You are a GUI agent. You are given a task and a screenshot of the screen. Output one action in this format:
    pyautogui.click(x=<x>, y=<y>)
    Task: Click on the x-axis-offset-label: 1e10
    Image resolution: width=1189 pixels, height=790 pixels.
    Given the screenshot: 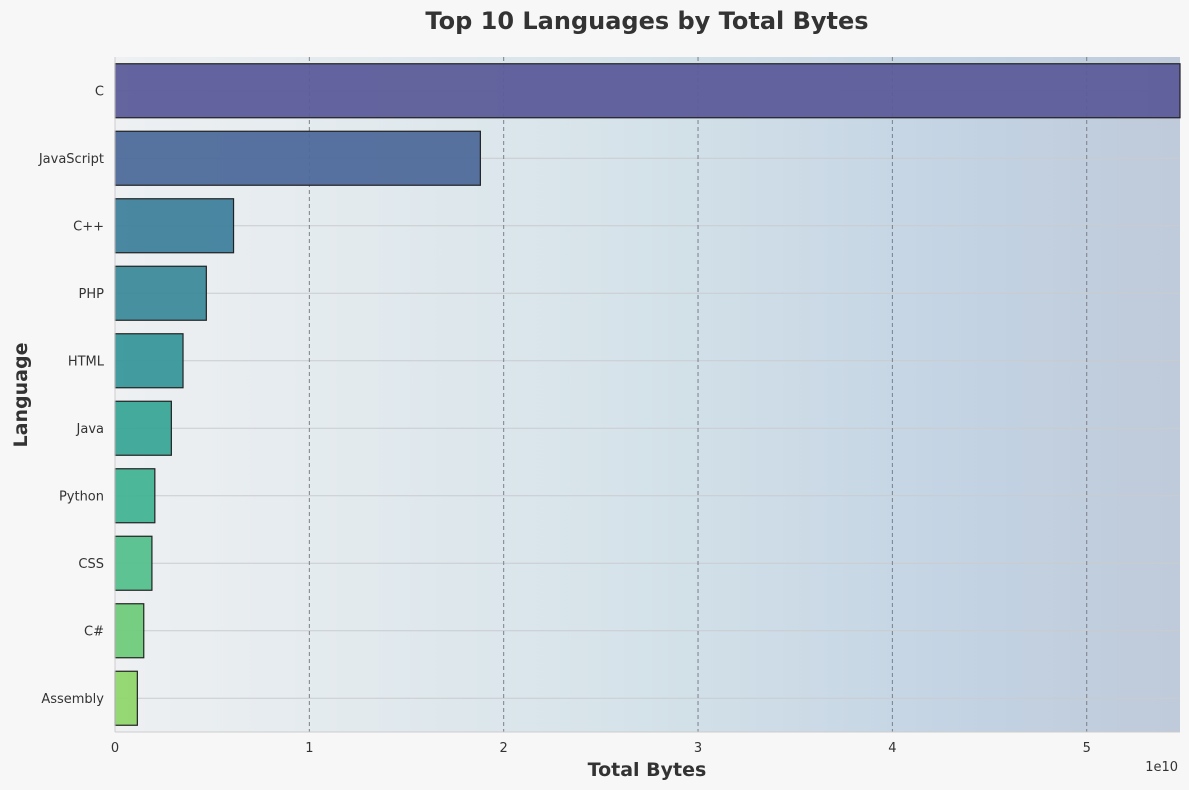 What is the action you would take?
    pyautogui.click(x=1161, y=767)
    